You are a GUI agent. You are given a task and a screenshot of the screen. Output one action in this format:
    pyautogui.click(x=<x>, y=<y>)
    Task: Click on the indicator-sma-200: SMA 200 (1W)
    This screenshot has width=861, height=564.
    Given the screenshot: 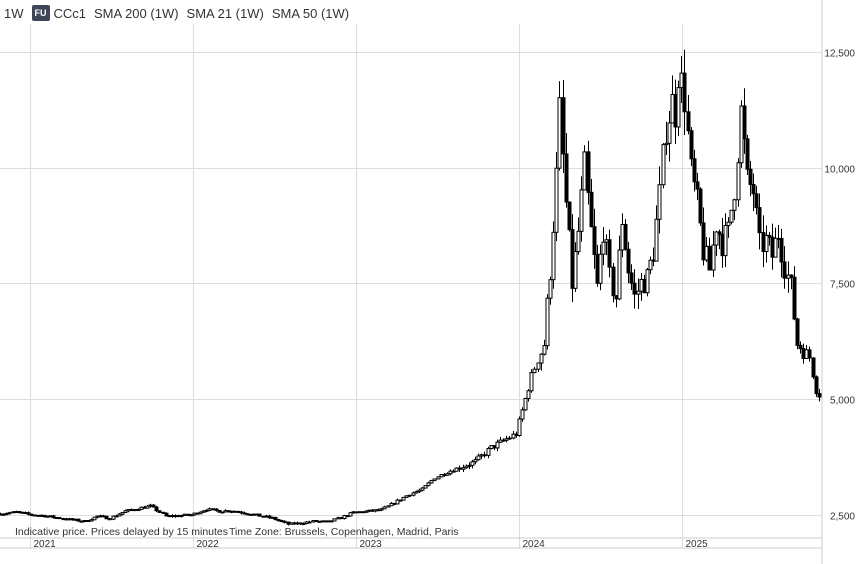 What is the action you would take?
    pyautogui.click(x=136, y=13)
    